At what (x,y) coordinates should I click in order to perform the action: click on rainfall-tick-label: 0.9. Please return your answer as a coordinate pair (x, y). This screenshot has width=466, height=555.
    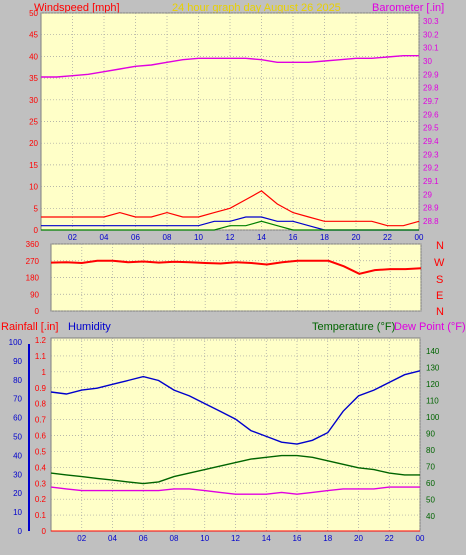
    Looking at the image, I should click on (41, 388).